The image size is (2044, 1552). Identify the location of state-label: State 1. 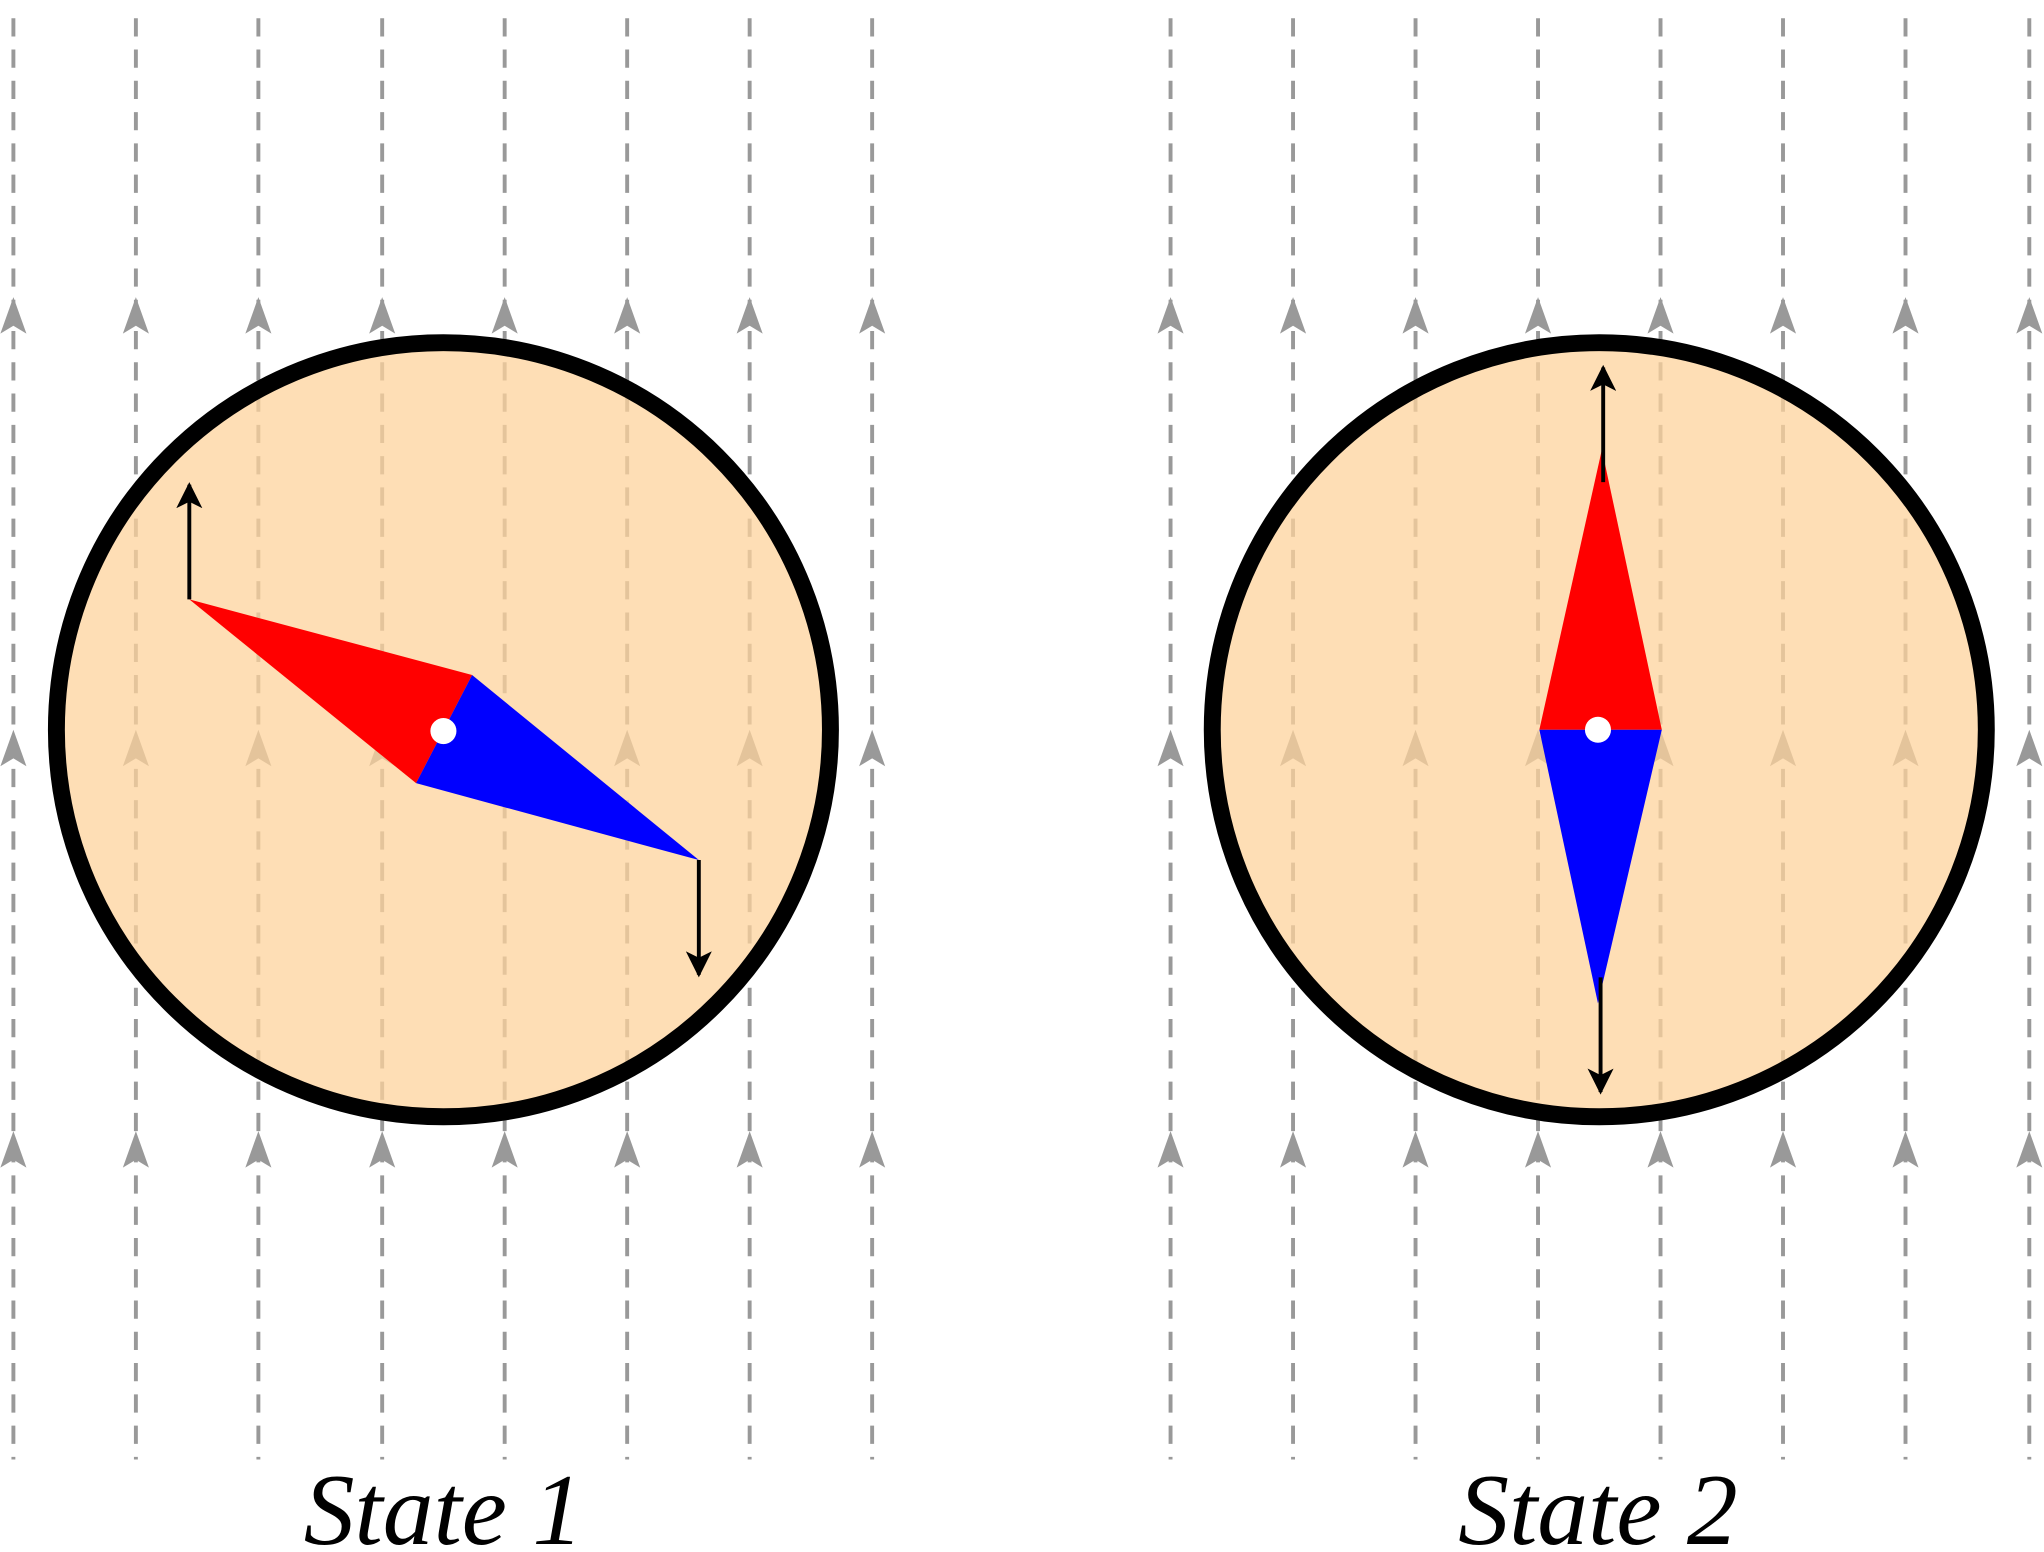
(443, 1502).